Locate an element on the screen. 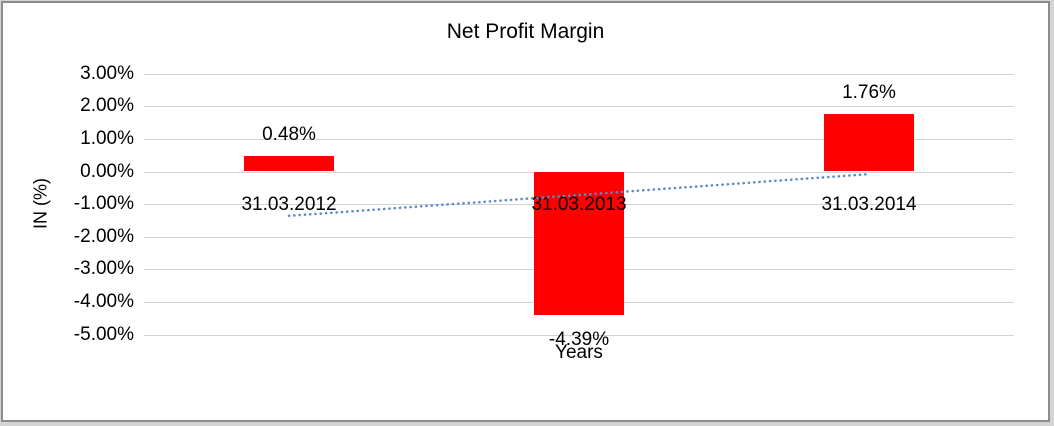  y-tick-label: 3.00% is located at coordinates (107, 73).